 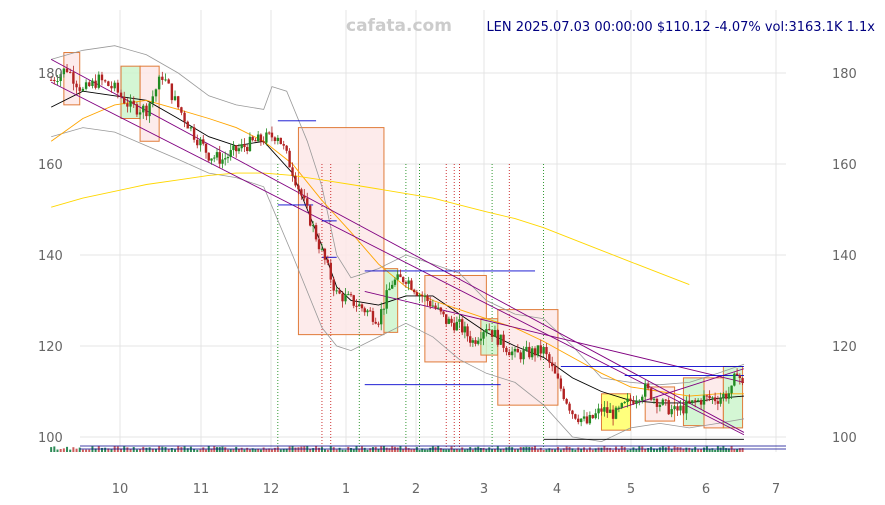 I want to click on signal-zone, so click(x=72, y=79).